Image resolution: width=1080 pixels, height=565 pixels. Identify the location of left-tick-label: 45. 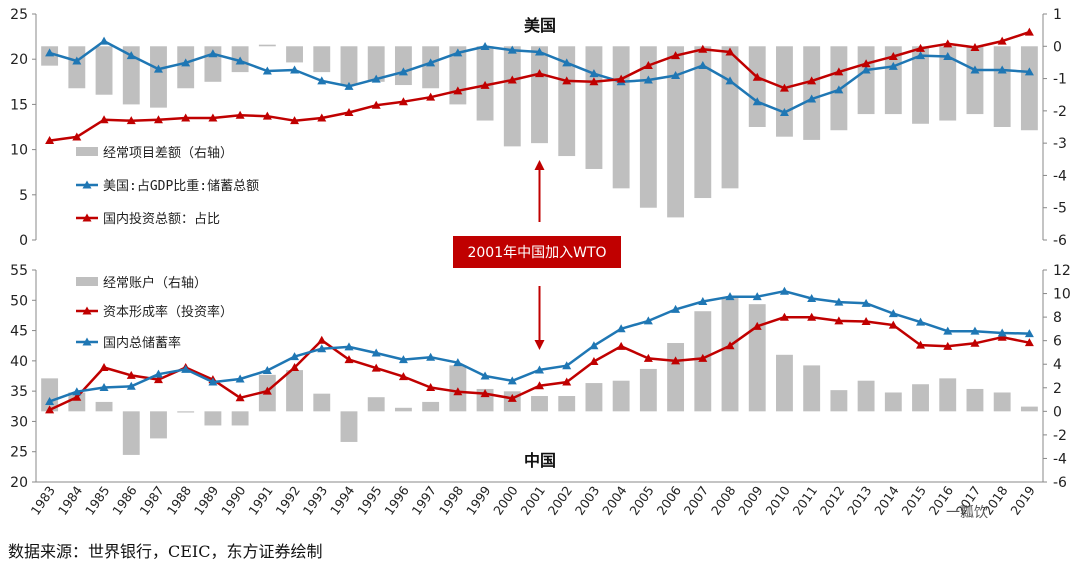
(19, 332).